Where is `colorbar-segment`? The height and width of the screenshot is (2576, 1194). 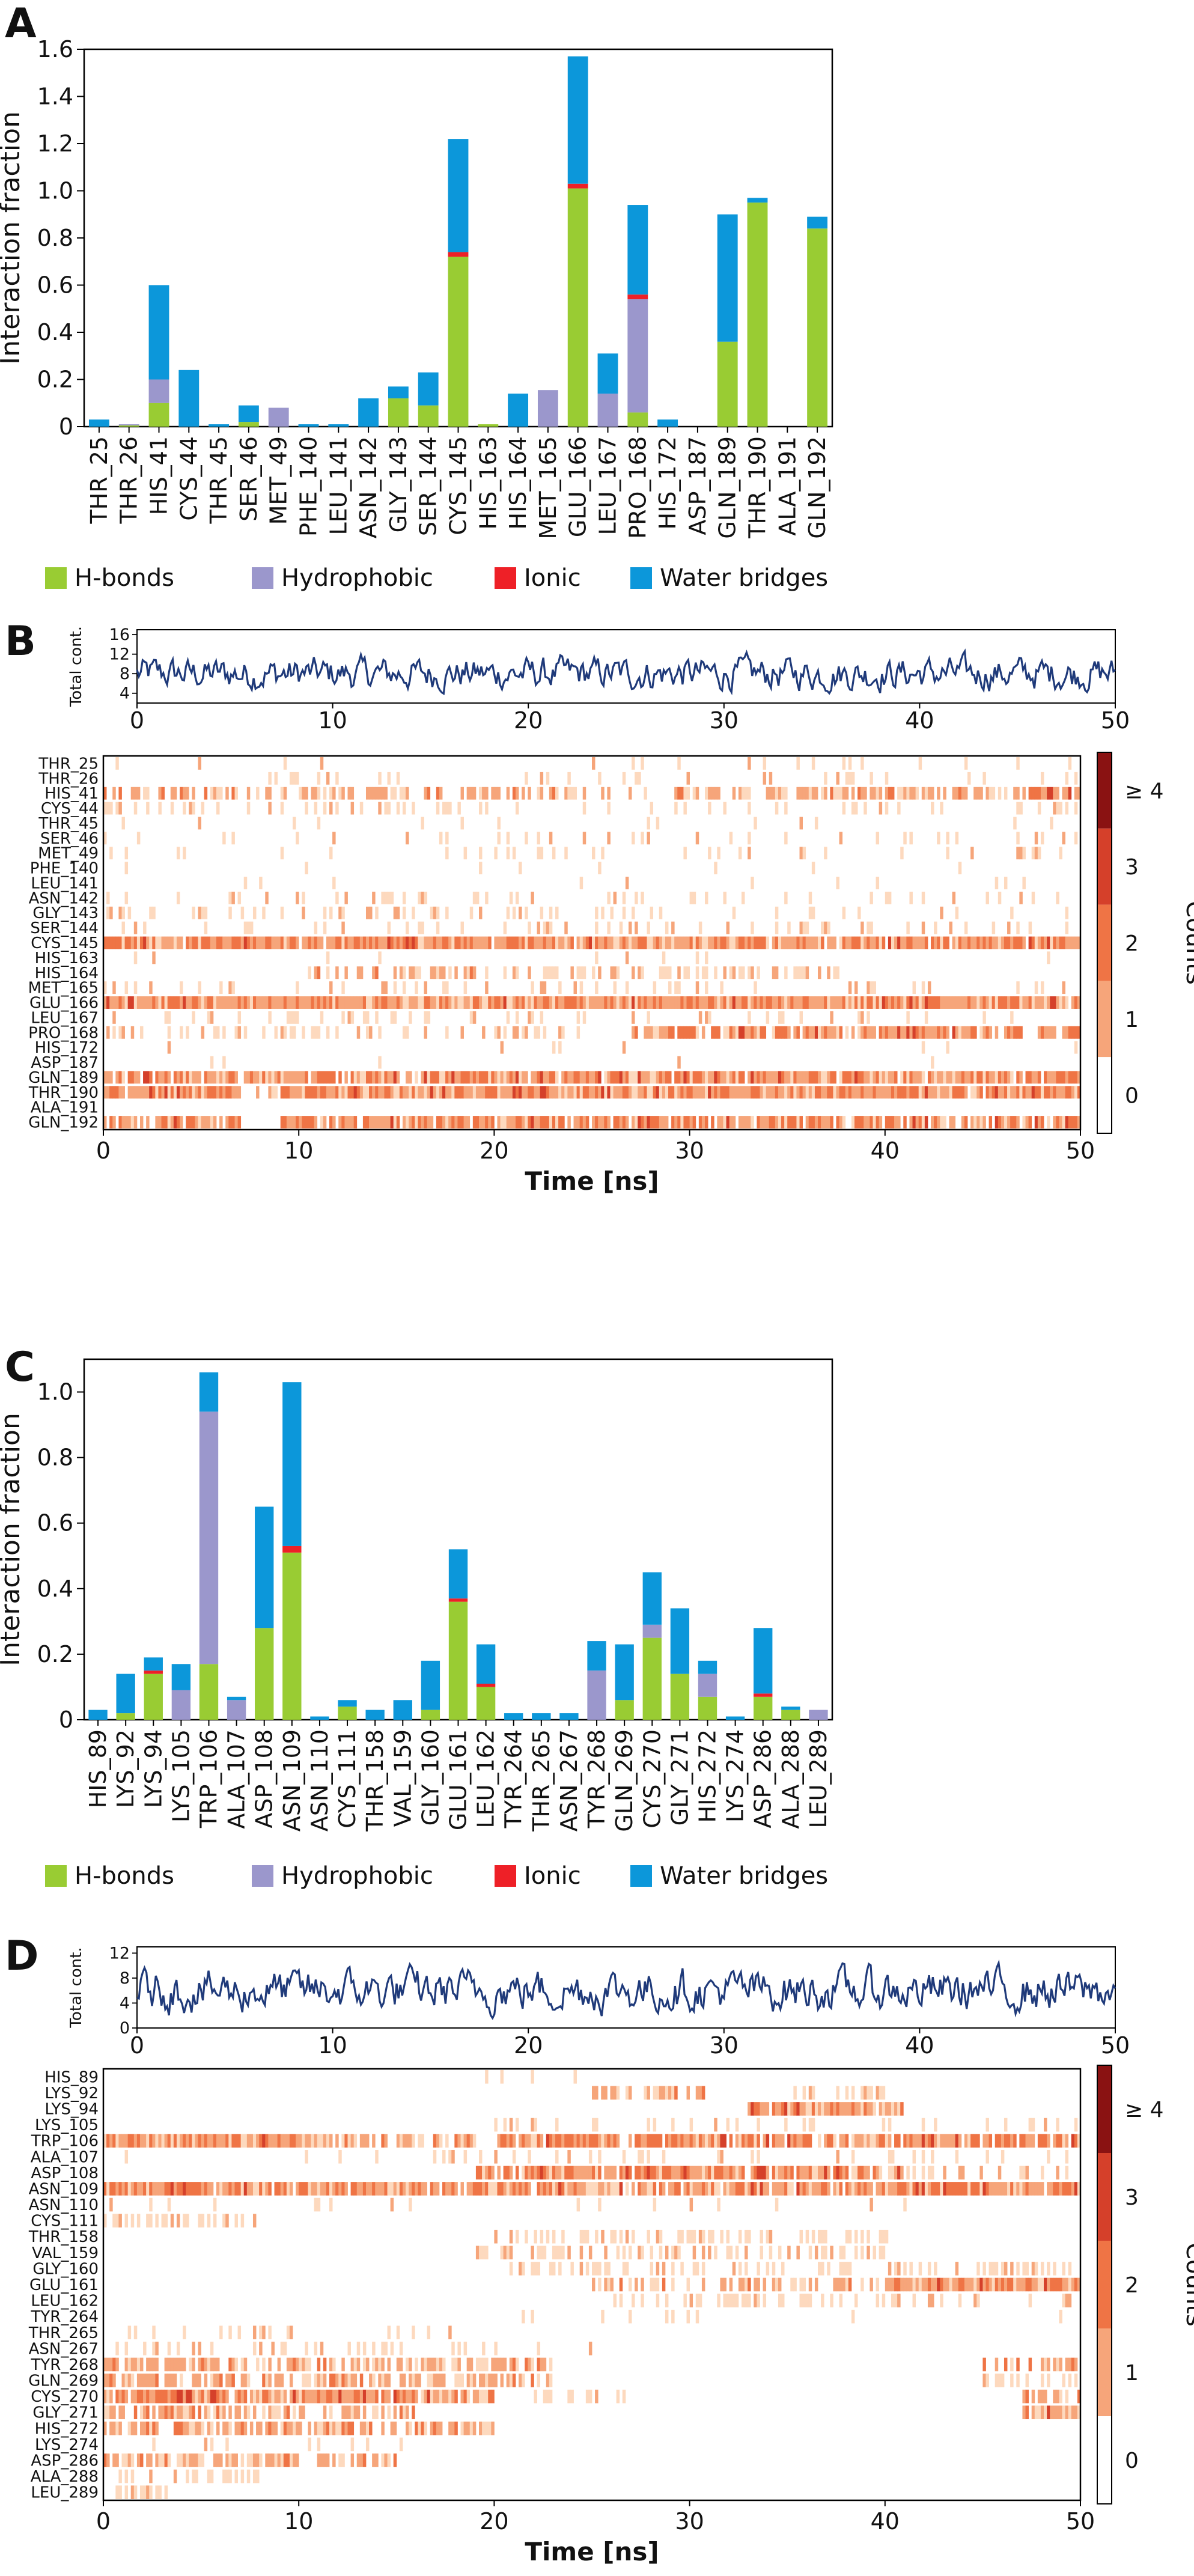
colorbar-segment is located at coordinates (1104, 2372).